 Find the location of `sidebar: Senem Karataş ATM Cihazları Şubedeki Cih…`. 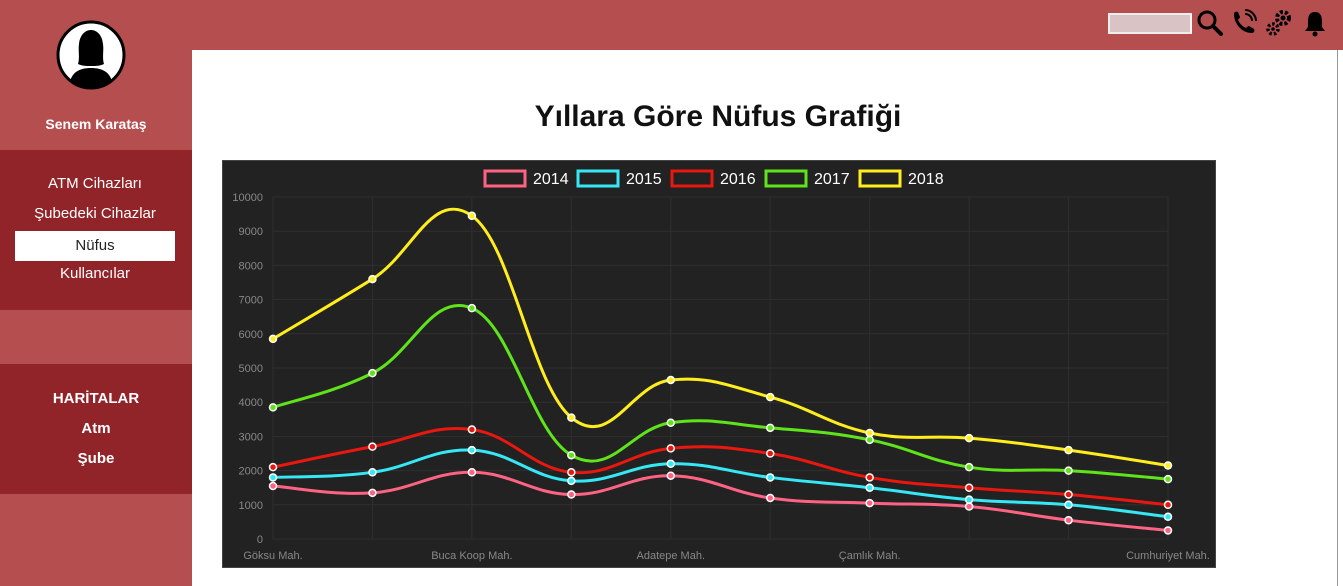

sidebar: Senem Karataş ATM Cihazları Şubedeki Cih… is located at coordinates (96, 293).